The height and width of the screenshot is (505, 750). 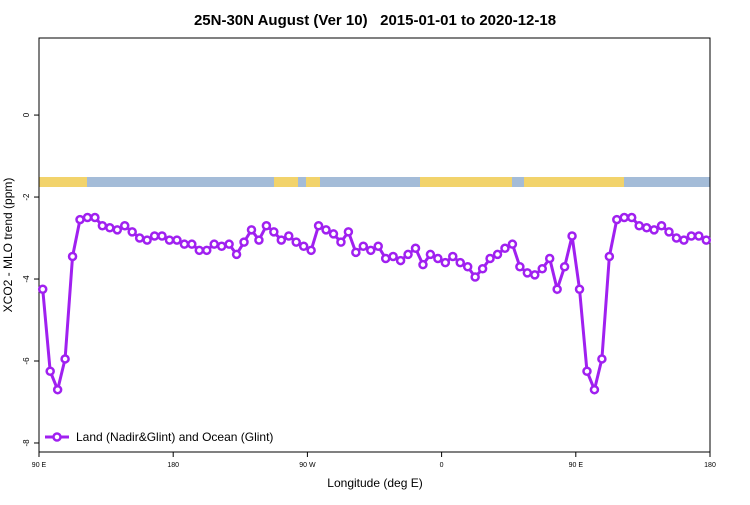 What do you see at coordinates (174, 437) in the screenshot?
I see `legend-label: Land (Nadir&Glint) and Ocean (Glint)` at bounding box center [174, 437].